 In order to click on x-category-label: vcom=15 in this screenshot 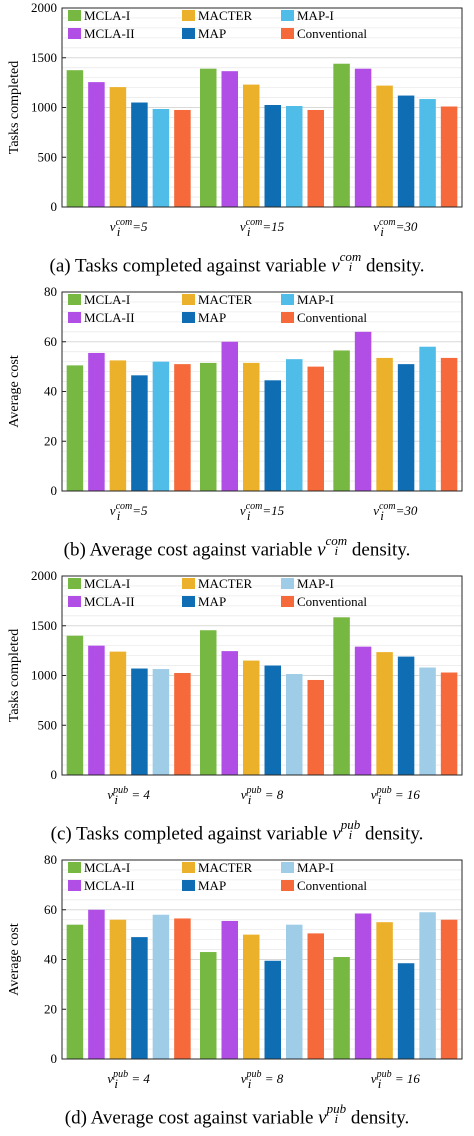, I will do `click(262, 225)`.